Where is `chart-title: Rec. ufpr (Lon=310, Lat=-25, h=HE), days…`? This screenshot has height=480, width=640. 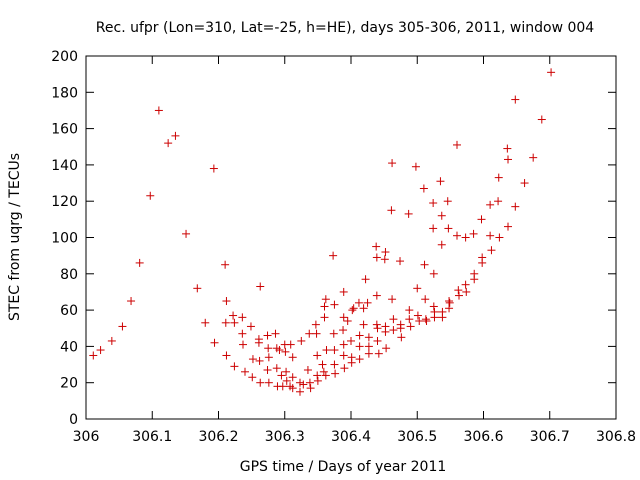 chart-title: Rec. ufpr (Lon=310, Lat=-25, h=HE), days… is located at coordinates (345, 28).